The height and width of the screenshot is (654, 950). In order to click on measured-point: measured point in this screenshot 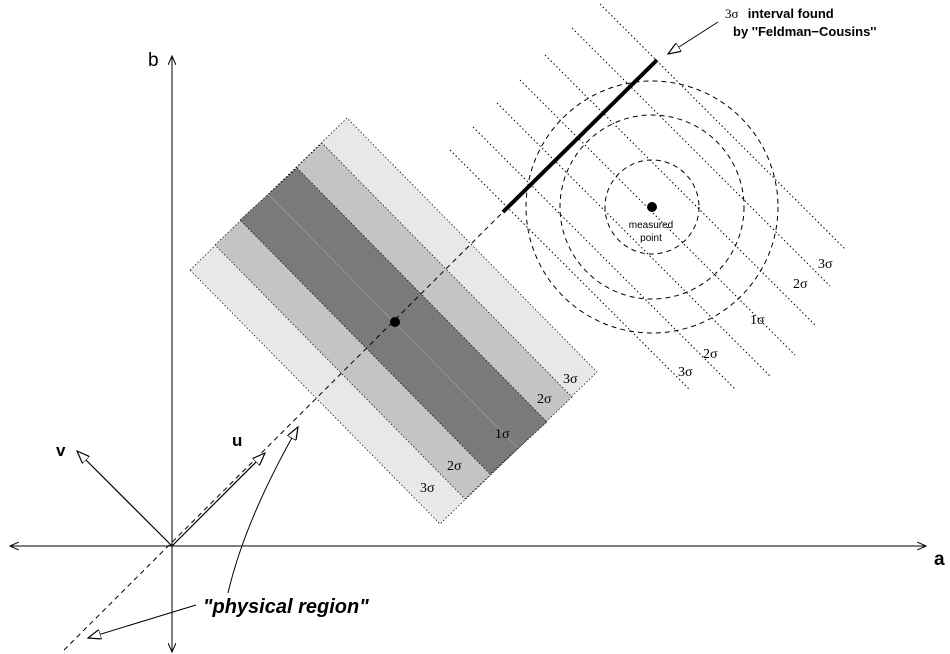, I will do `click(651, 223)`.